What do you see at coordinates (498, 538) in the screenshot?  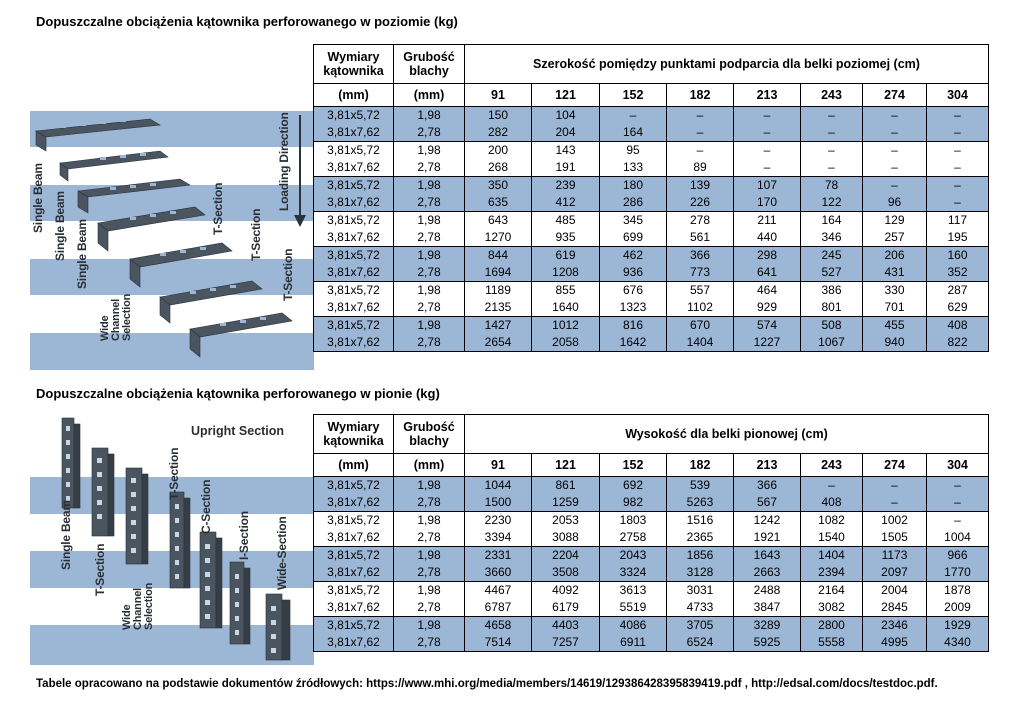 I see `load-value-cell: 3394` at bounding box center [498, 538].